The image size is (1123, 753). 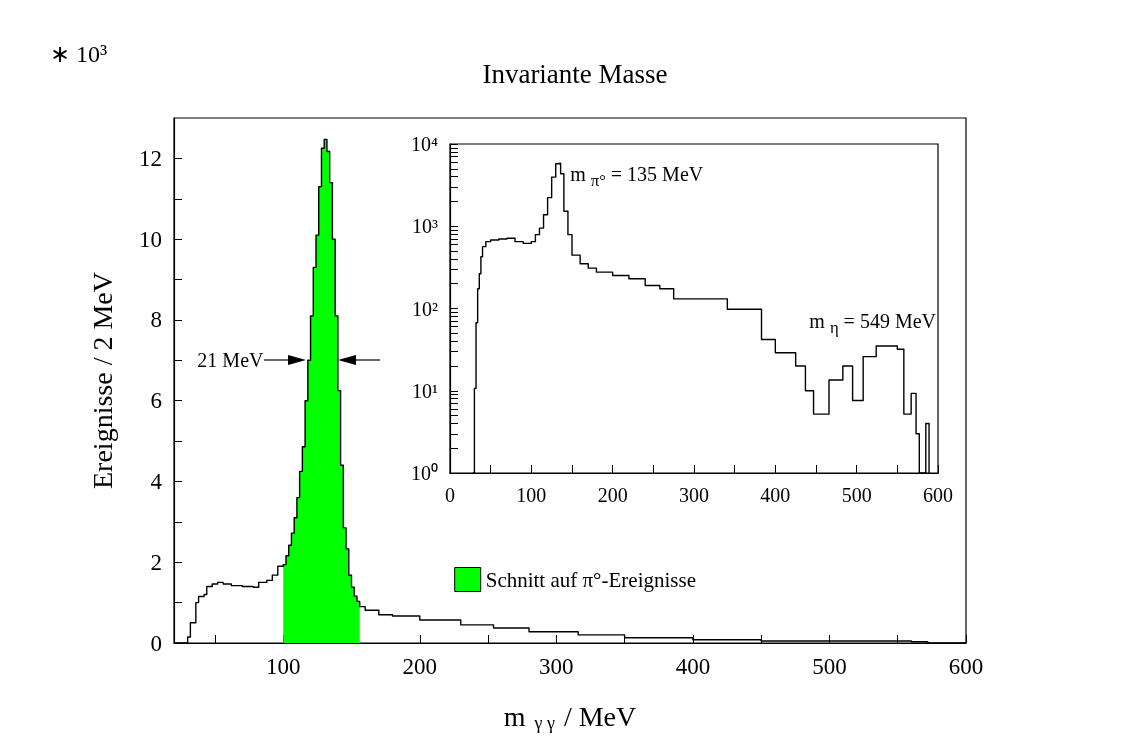 What do you see at coordinates (450, 495) in the screenshot?
I see `x-tick-label: 0` at bounding box center [450, 495].